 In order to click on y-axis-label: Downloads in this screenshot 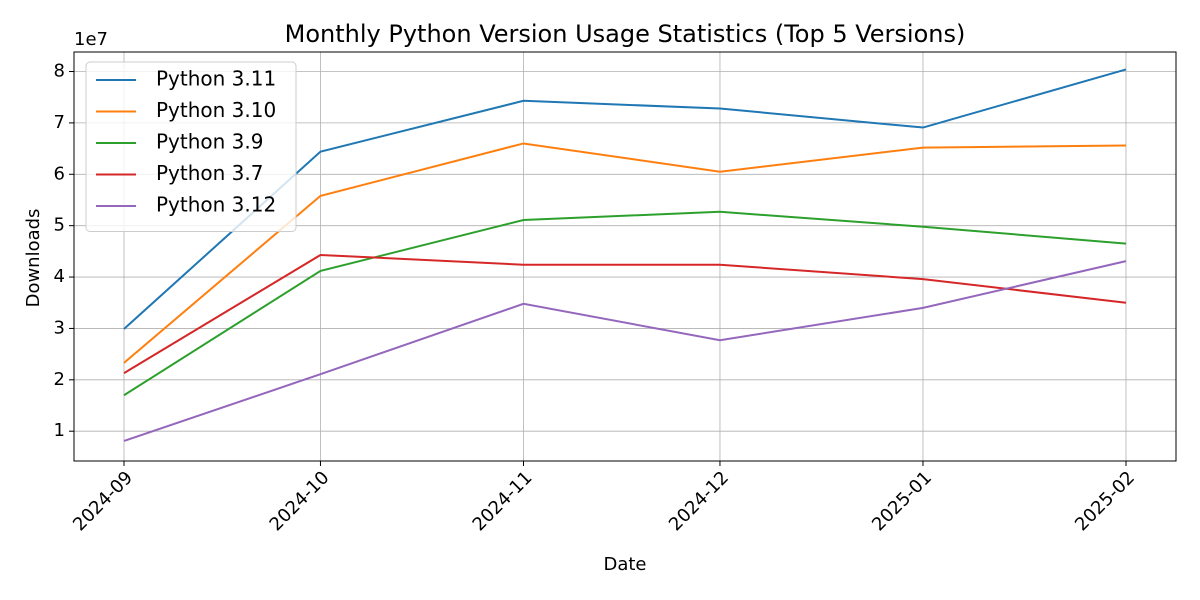, I will do `click(33, 258)`.